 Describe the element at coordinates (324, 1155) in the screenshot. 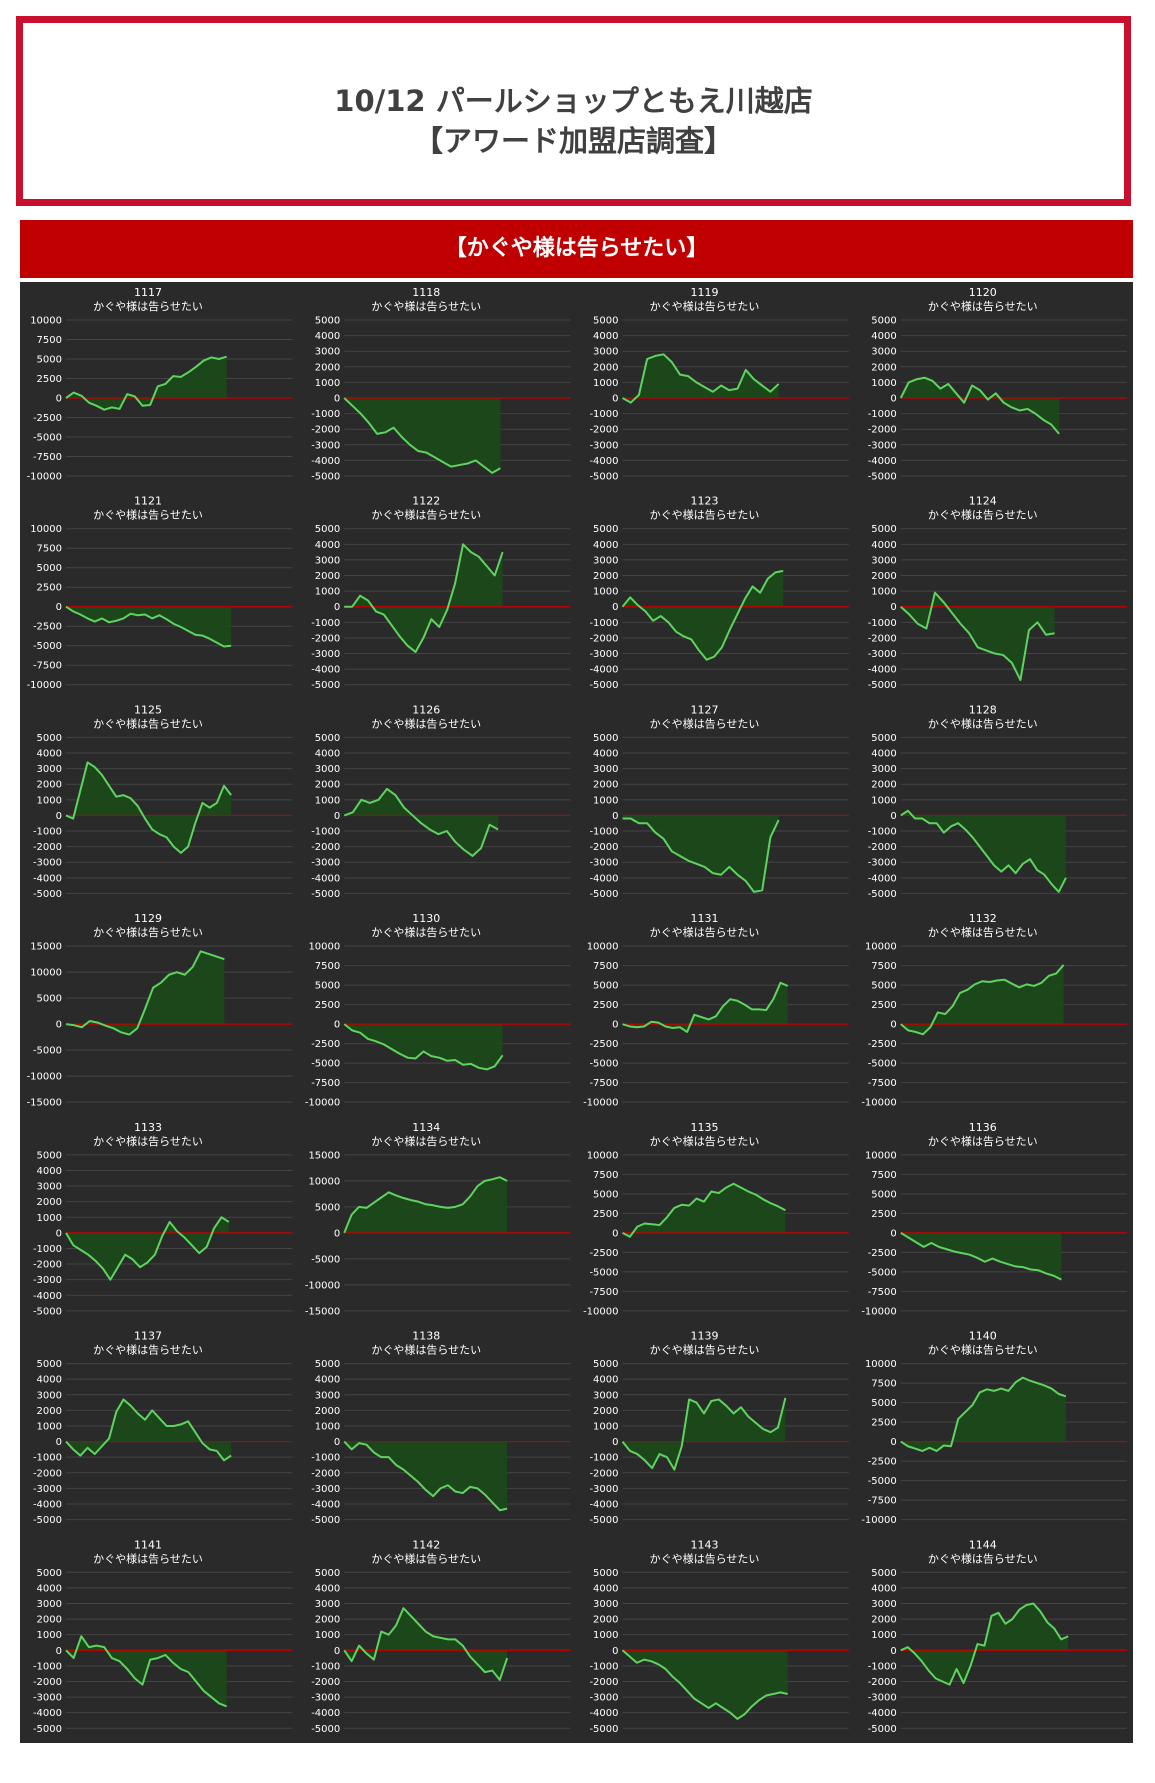

I see `y-tick-label: 15000` at that location.